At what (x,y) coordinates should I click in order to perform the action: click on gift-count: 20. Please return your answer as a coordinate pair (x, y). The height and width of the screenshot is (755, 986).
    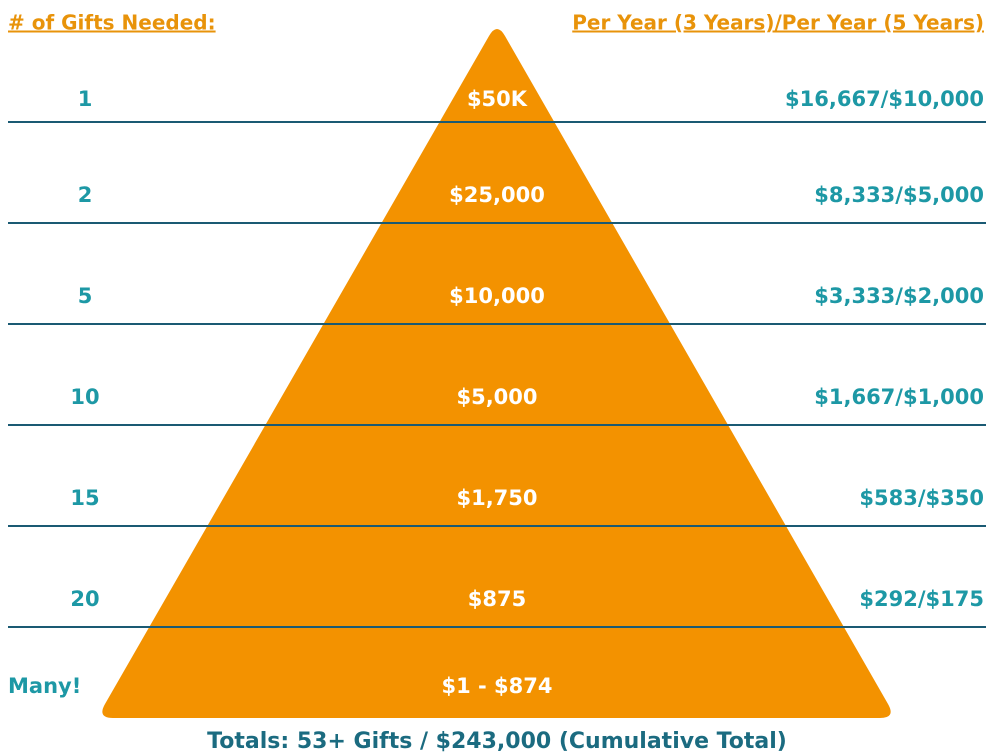
    Looking at the image, I should click on (84, 599).